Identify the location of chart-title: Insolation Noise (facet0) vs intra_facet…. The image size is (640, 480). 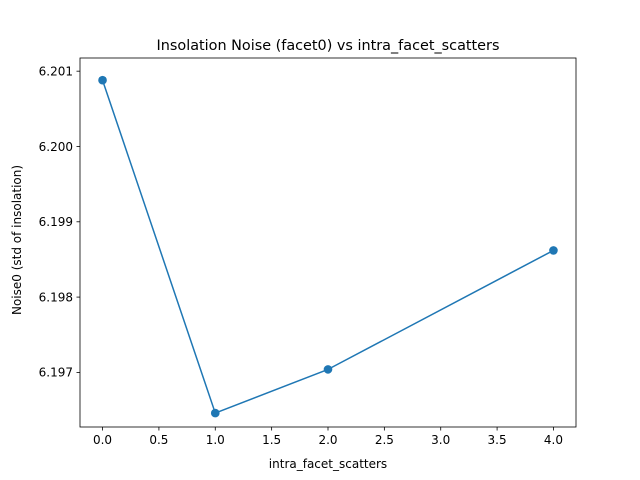
(328, 46).